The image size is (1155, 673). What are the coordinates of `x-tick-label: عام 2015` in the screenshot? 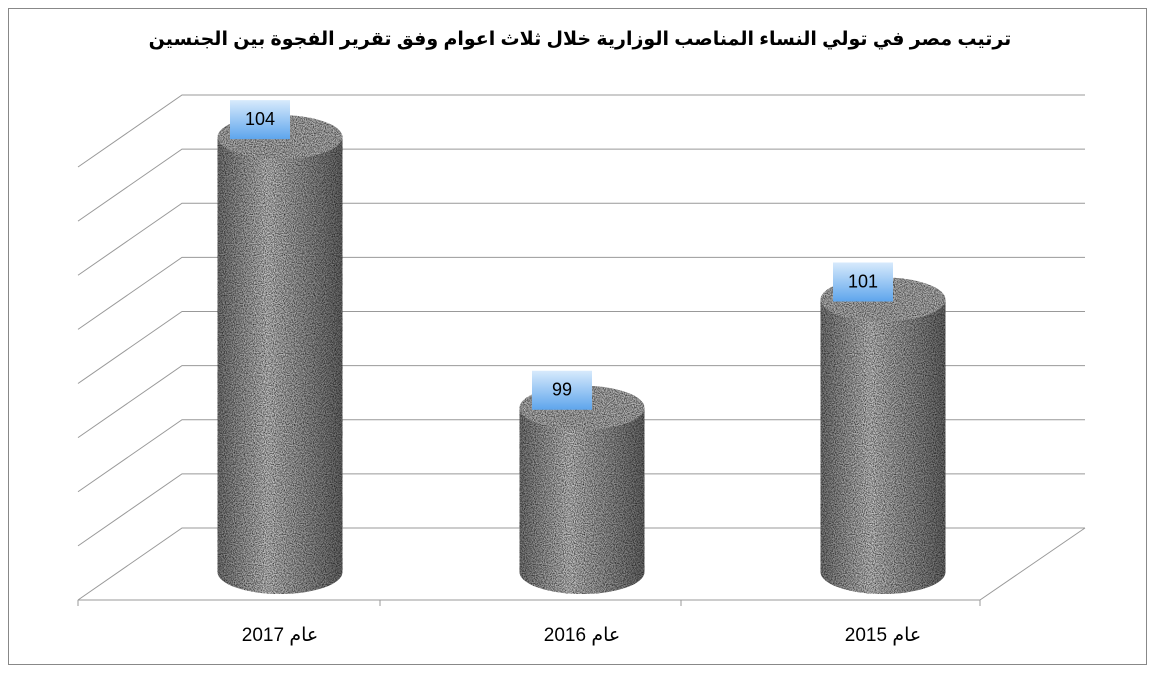 It's located at (883, 635).